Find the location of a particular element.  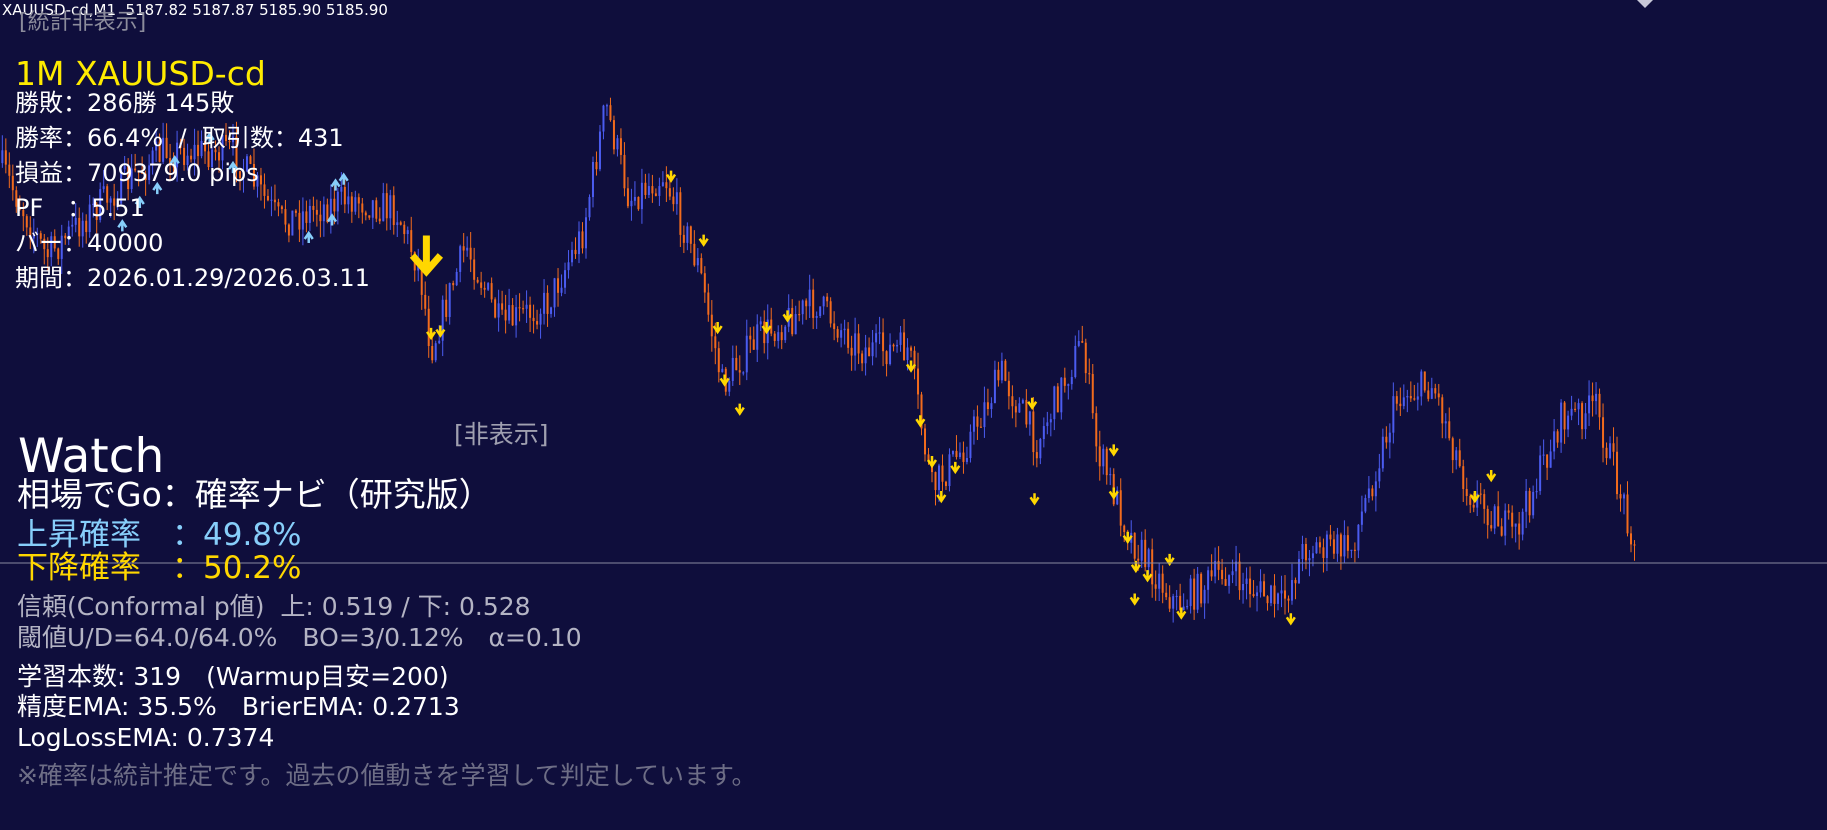

panel-hide-toggle: [非表示] is located at coordinates (501, 434).